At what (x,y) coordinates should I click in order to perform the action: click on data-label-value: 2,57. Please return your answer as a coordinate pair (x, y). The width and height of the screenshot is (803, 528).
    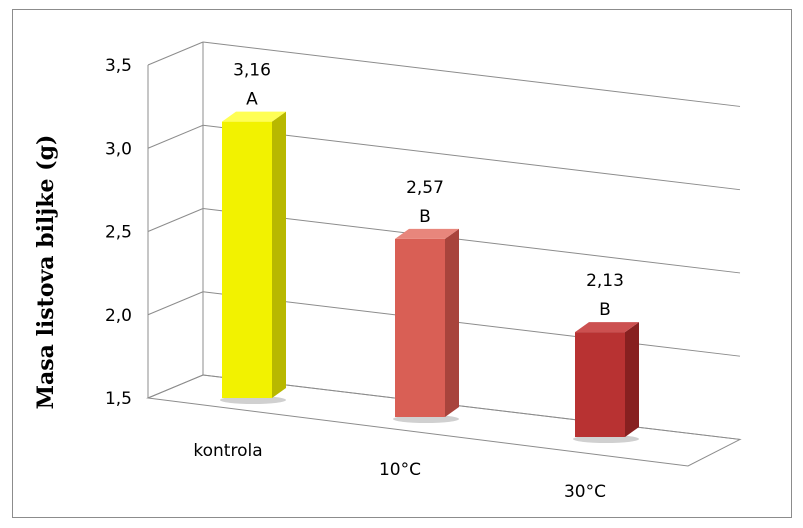
    Looking at the image, I should click on (425, 188).